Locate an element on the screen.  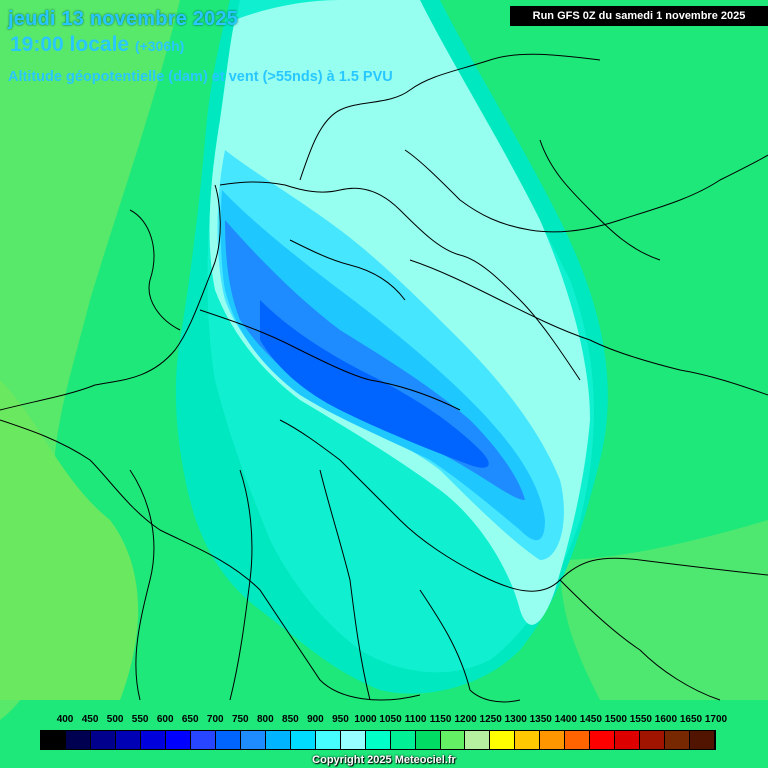
legend-label: 900 is located at coordinates (315, 719).